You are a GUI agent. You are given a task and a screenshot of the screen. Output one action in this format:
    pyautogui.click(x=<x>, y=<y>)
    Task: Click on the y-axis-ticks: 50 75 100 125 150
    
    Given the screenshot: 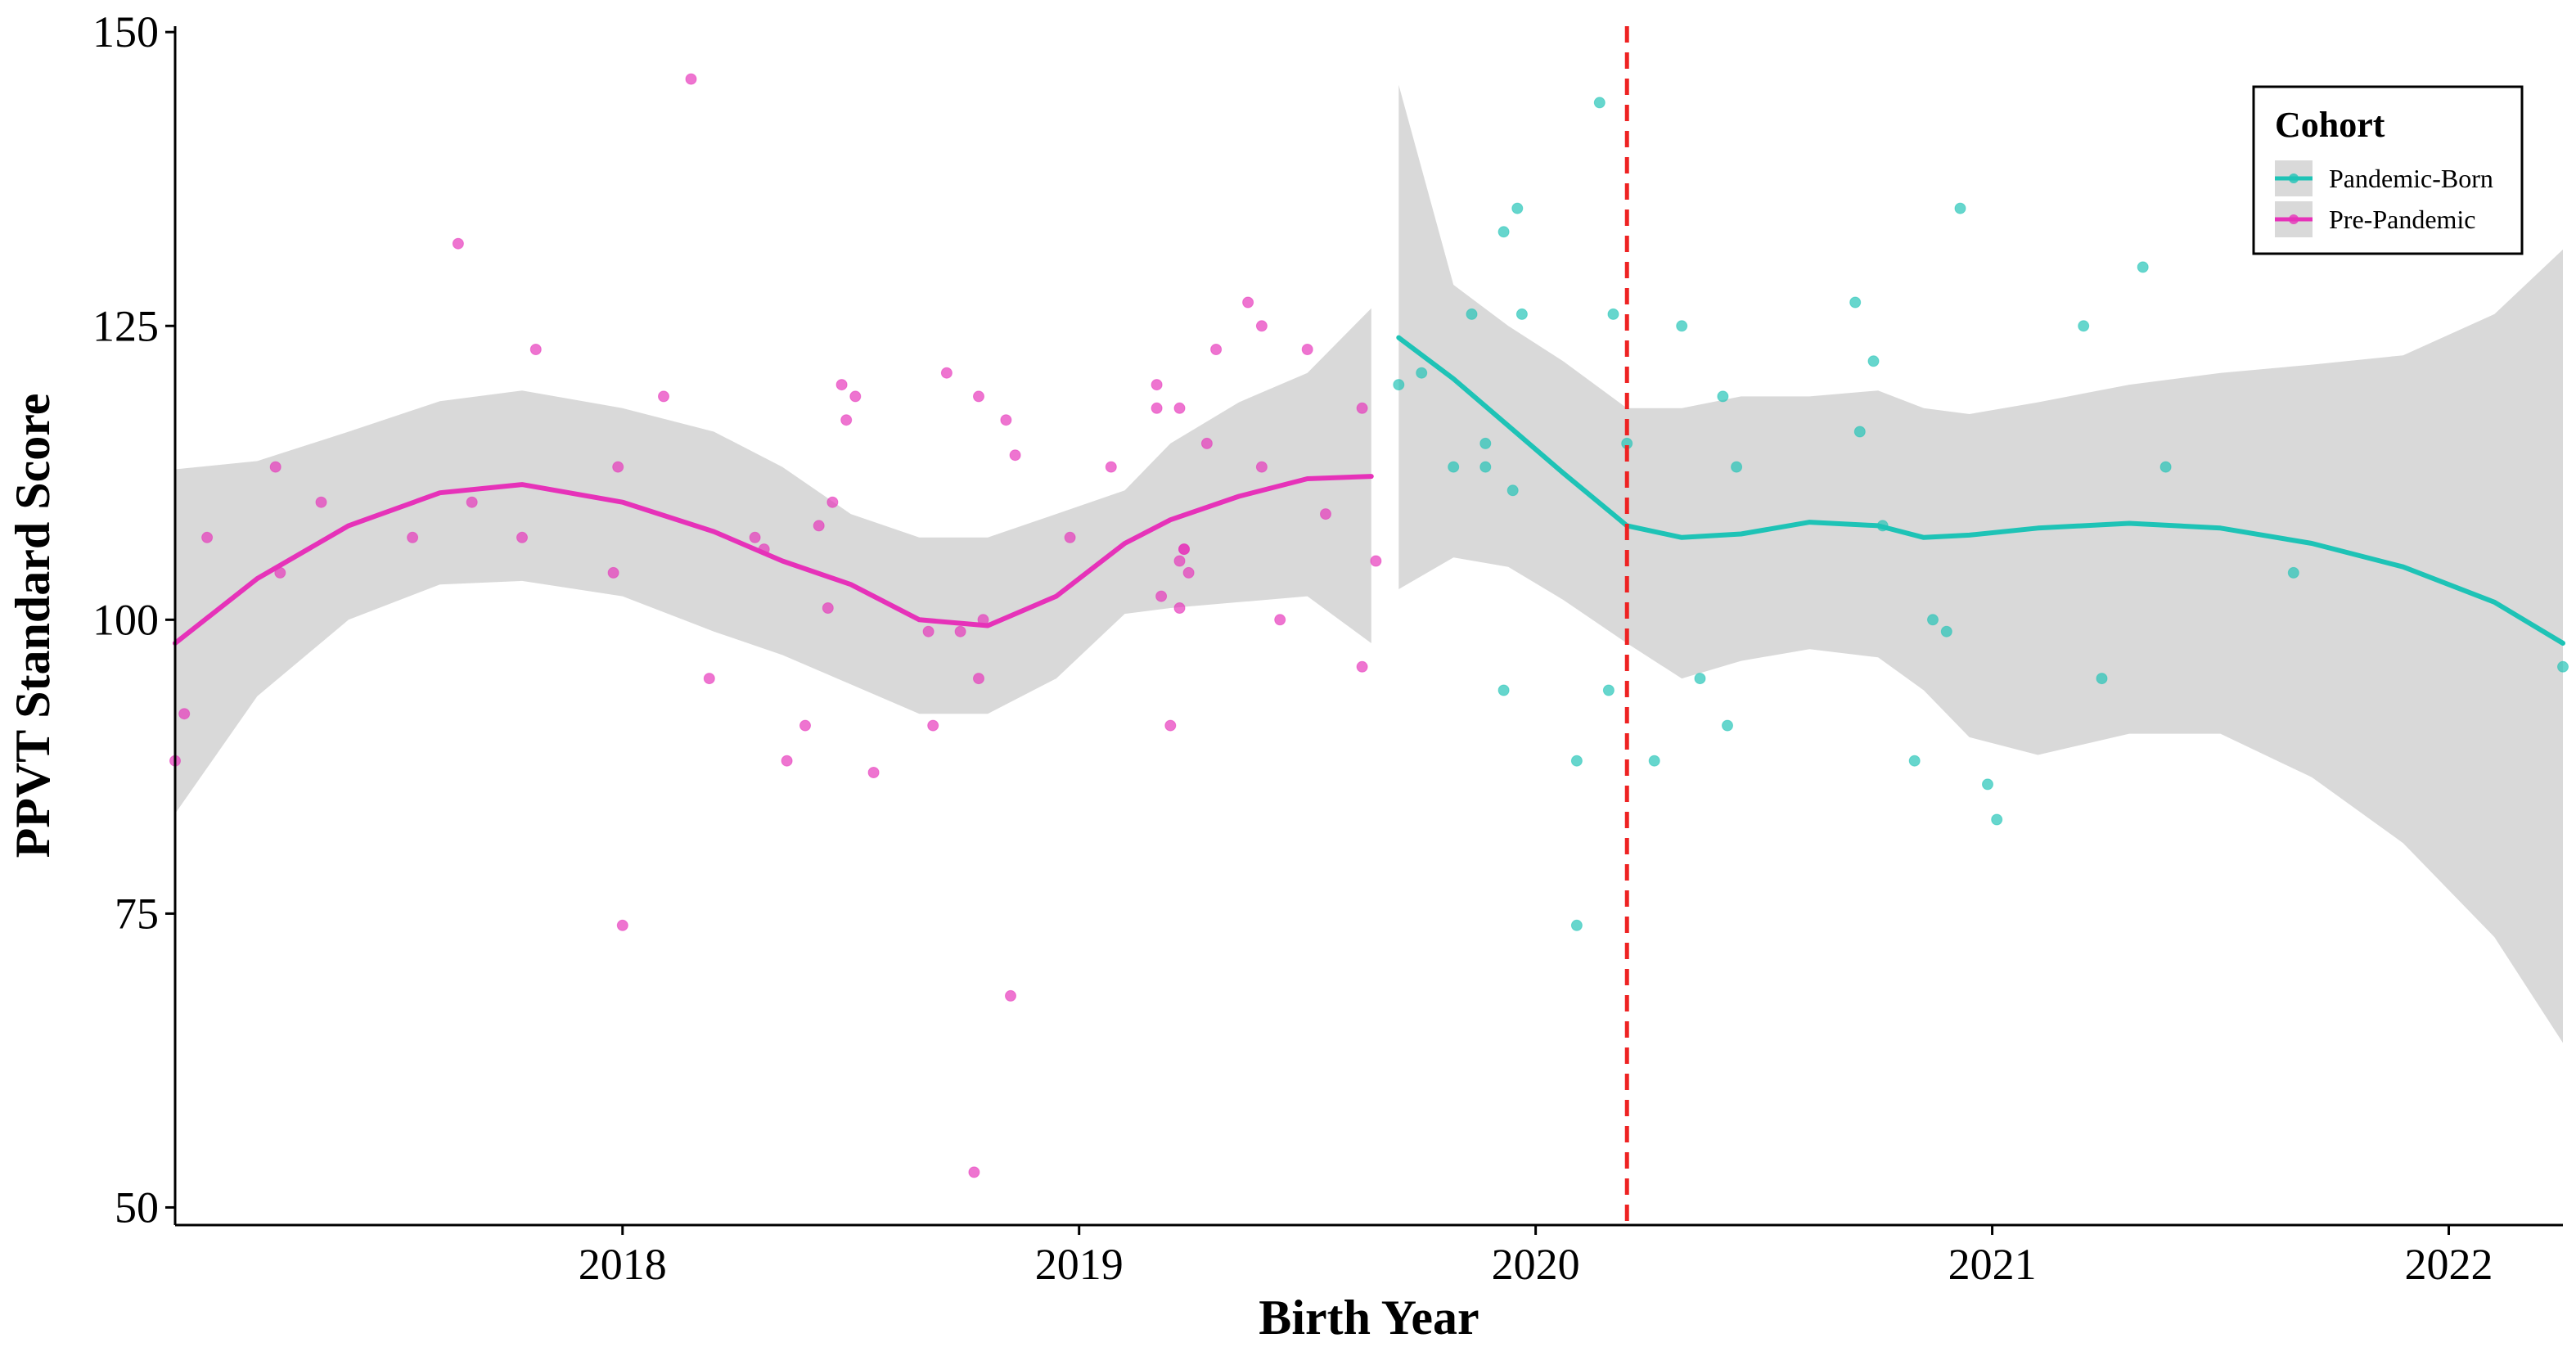 What is the action you would take?
    pyautogui.click(x=133, y=620)
    